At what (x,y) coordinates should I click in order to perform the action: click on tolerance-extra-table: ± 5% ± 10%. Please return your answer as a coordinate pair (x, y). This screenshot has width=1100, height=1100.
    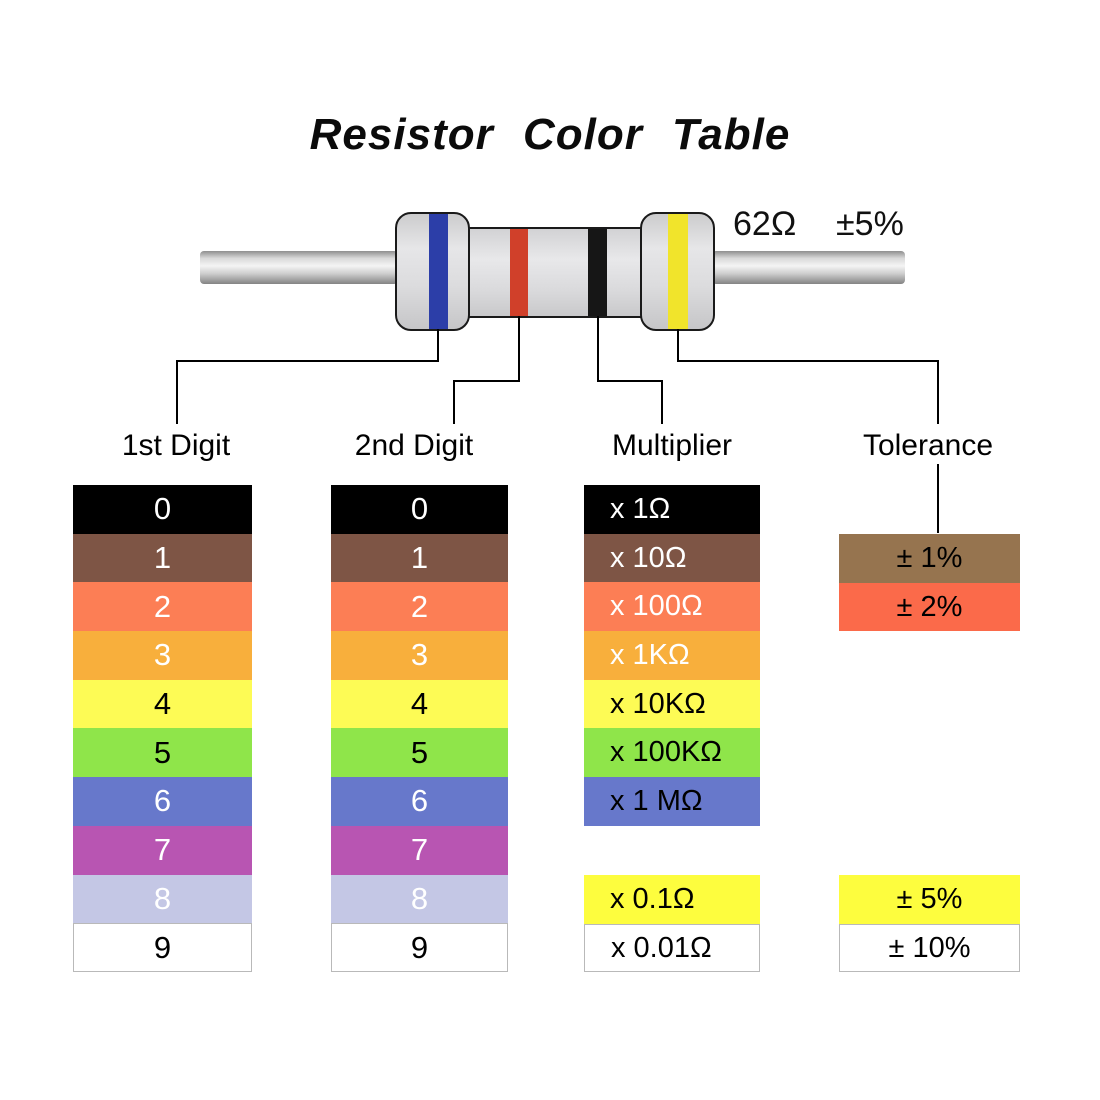
    Looking at the image, I should click on (929, 924).